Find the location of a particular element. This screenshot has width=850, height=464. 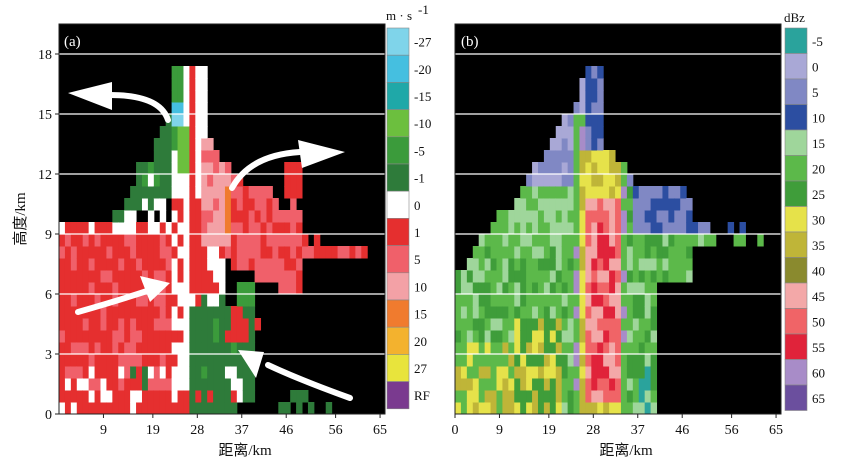

colorbar-a-unit-exponent: -1 is located at coordinates (423, 9).